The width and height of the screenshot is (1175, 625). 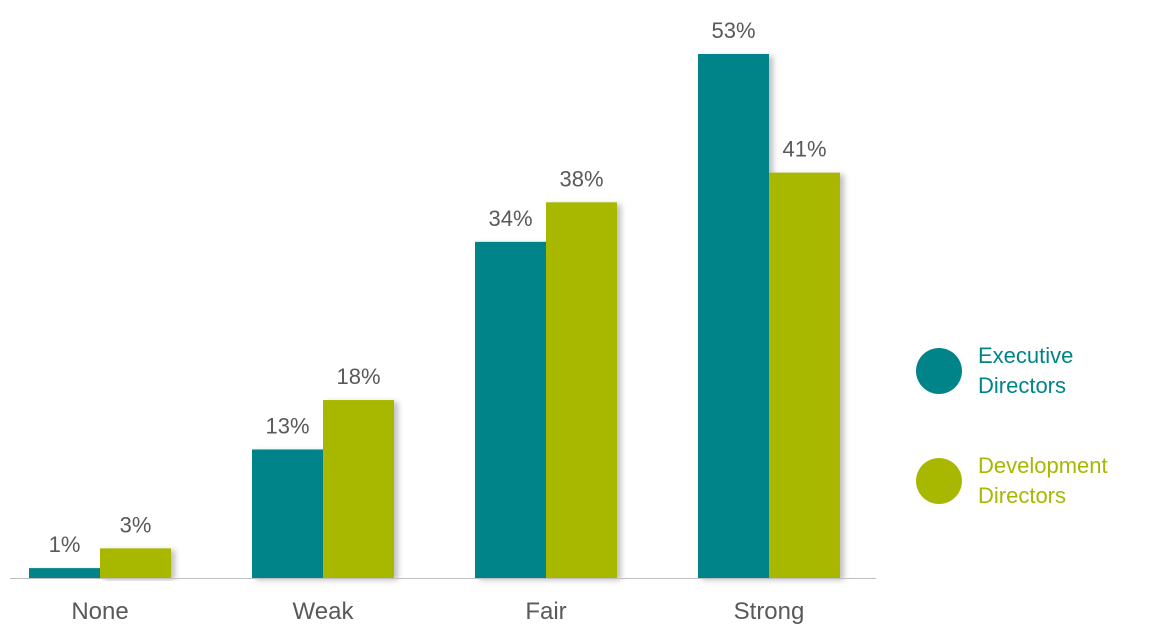 What do you see at coordinates (510, 218) in the screenshot?
I see `data-label-fair-executive: 34%` at bounding box center [510, 218].